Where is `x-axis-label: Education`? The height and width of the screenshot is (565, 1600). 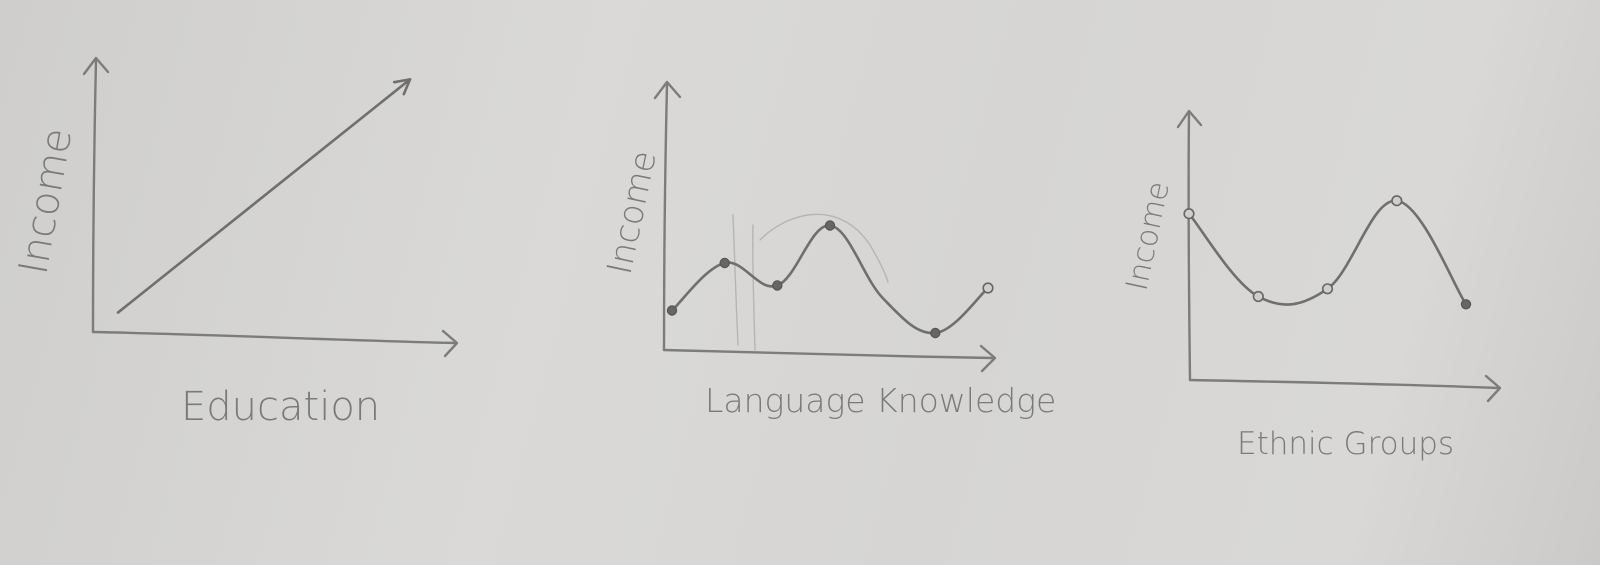 x-axis-label: Education is located at coordinates (280, 407).